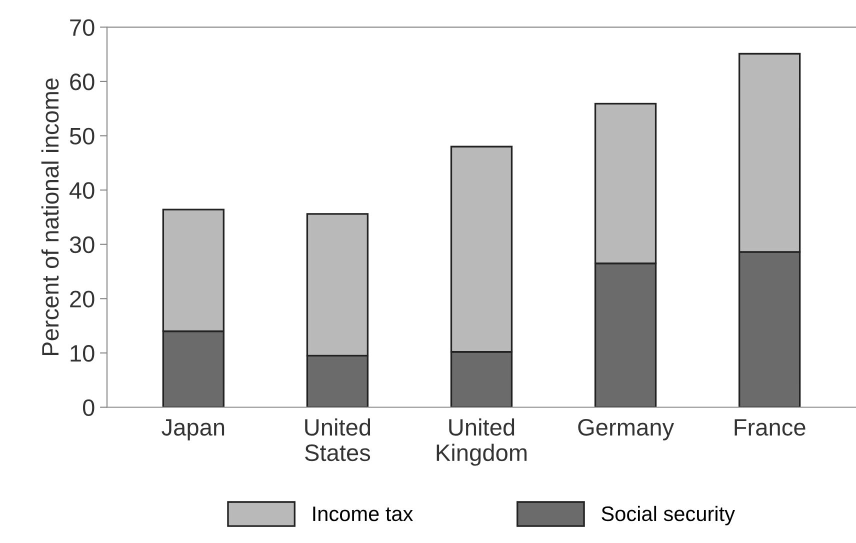 The height and width of the screenshot is (543, 856). I want to click on y-tick-label: 70, so click(82, 27).